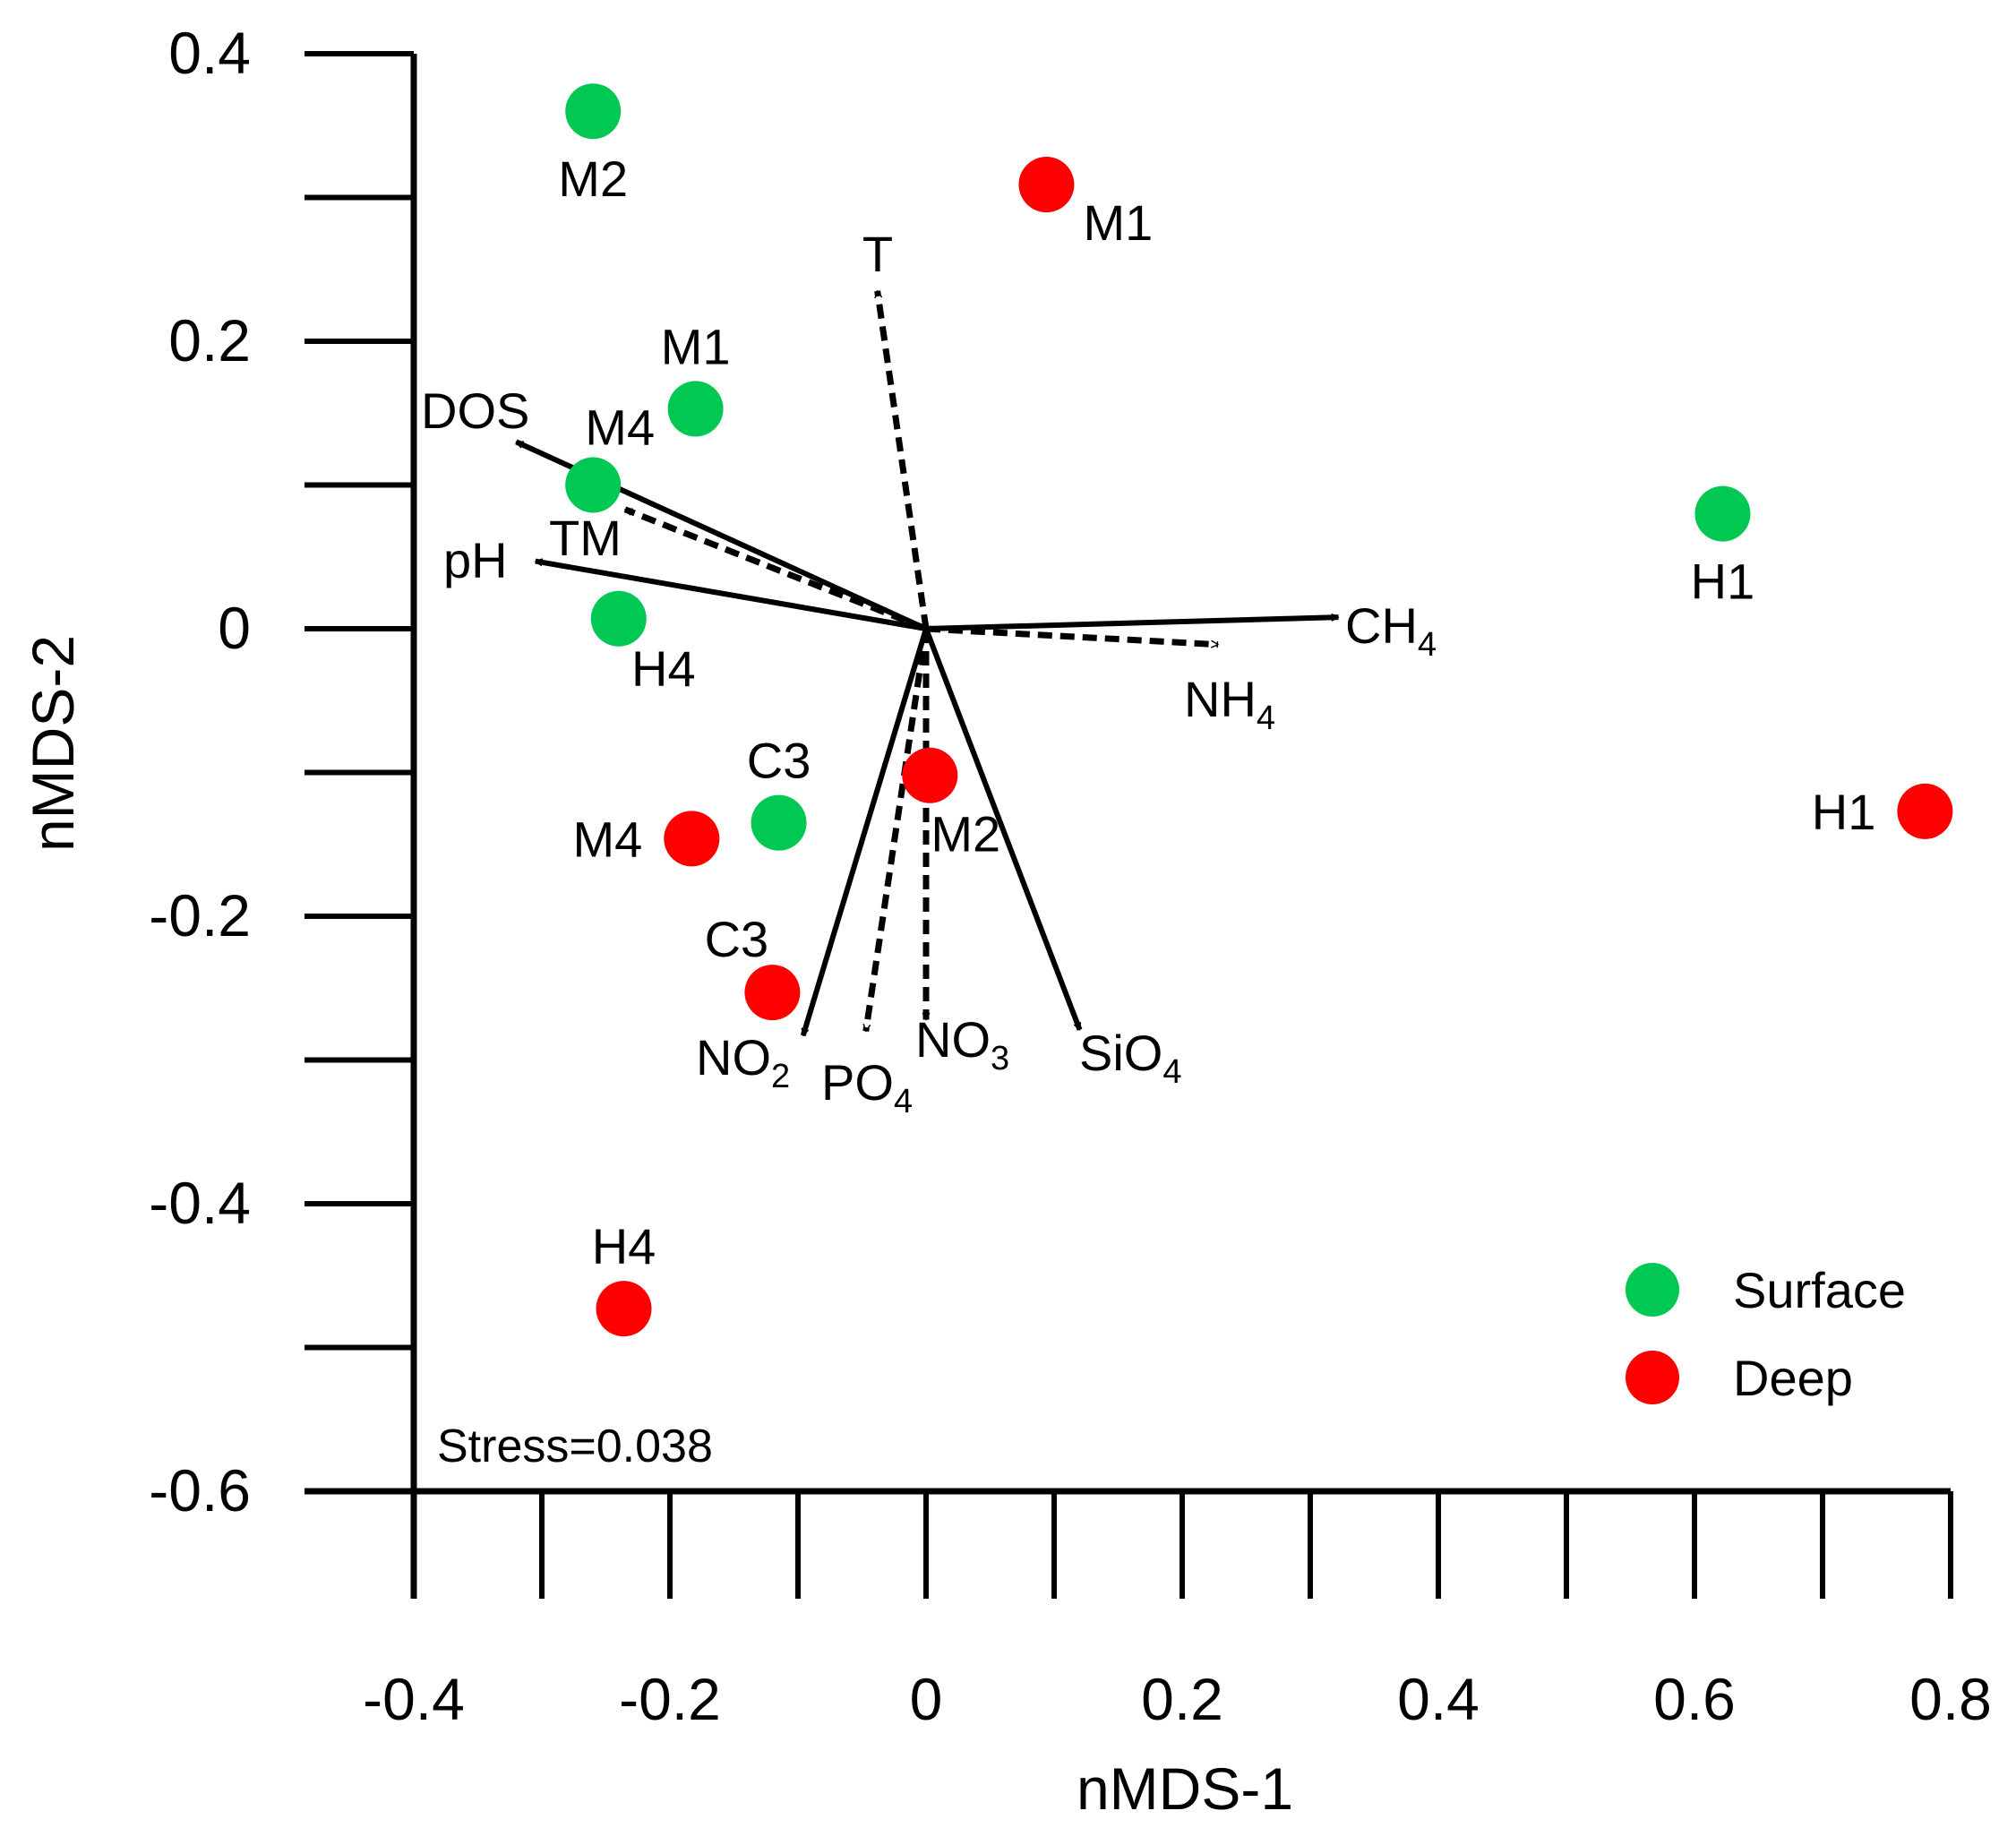 The image size is (2016, 1828). Describe the element at coordinates (692, 839) in the screenshot. I see `deep-point-m4` at that location.